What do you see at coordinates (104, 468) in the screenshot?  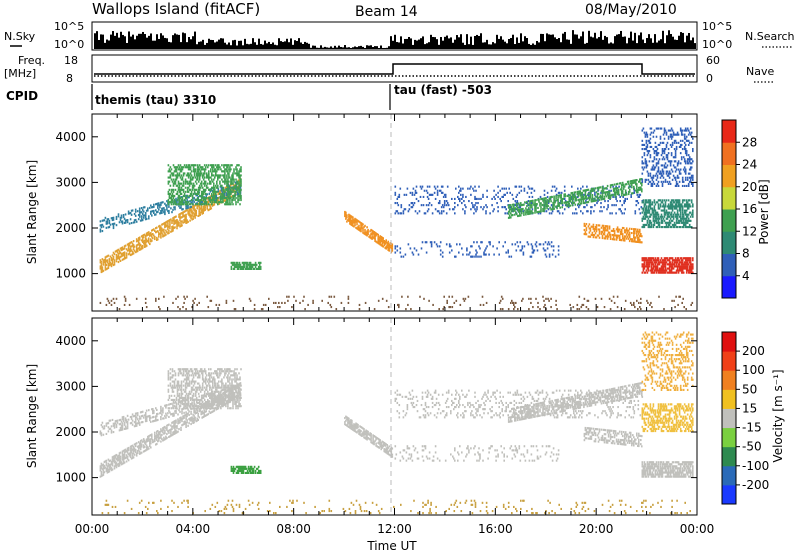 I see `velocity-data-cell` at bounding box center [104, 468].